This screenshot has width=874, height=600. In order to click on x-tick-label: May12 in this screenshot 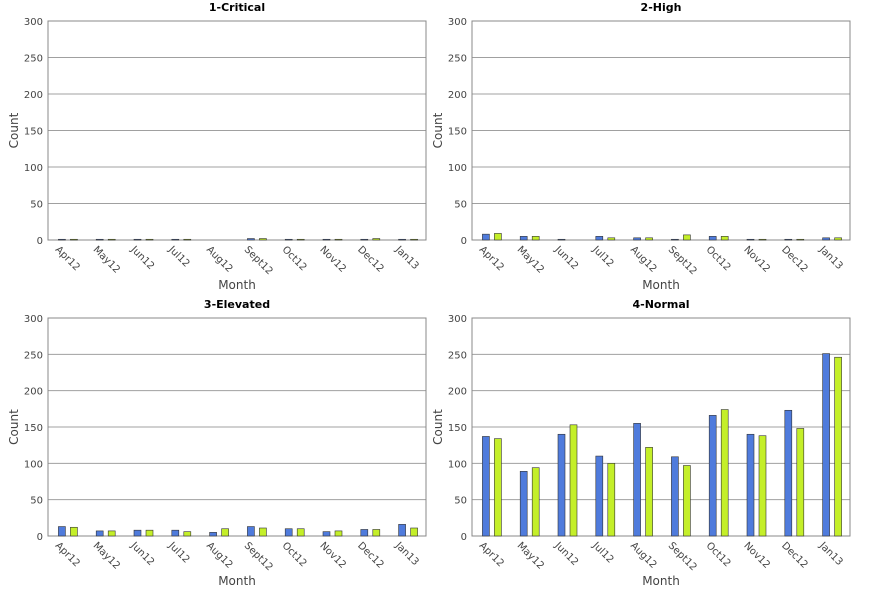, I will do `click(106, 555)`.